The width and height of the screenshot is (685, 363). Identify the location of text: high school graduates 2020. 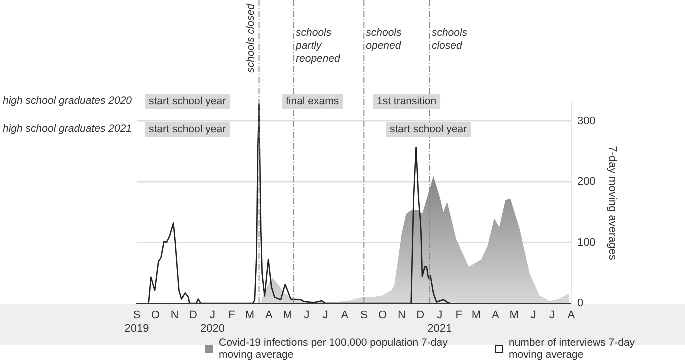
(67, 100).